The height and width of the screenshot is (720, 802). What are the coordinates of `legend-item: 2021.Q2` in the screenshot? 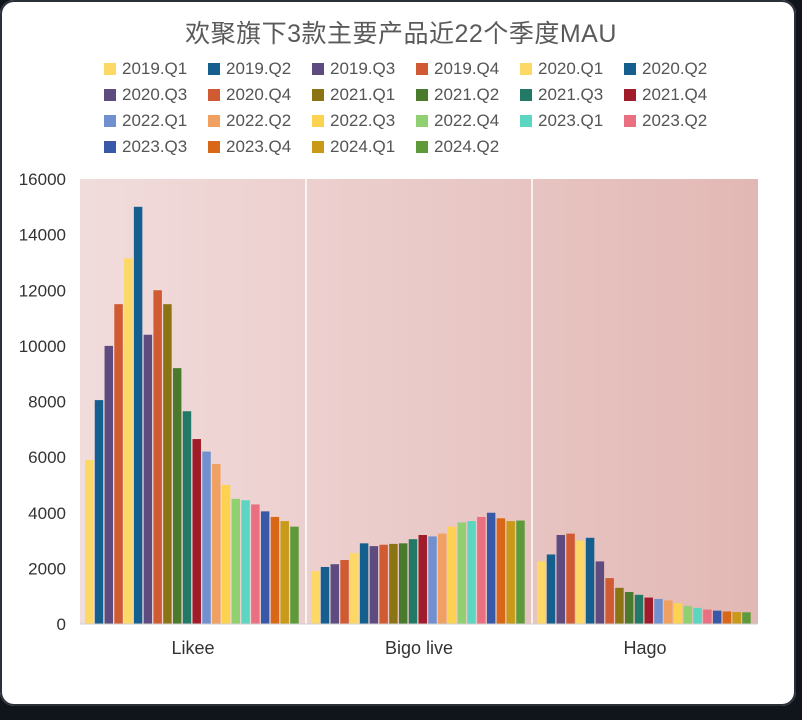 It's located at (457, 95).